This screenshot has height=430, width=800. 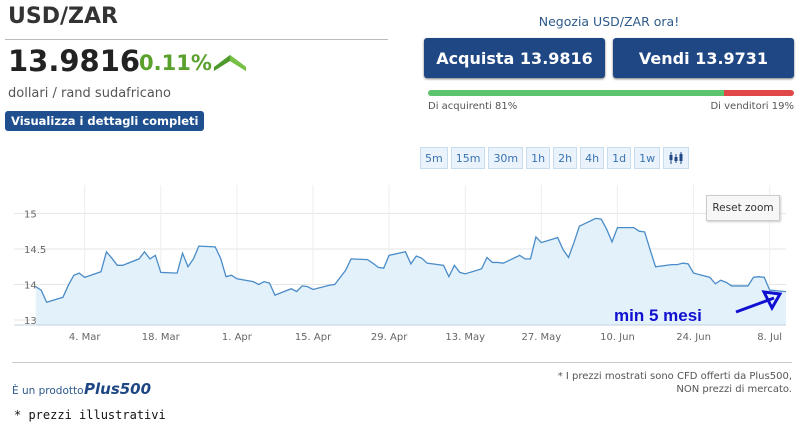 I want to click on timeframe-5m: 5m, so click(x=434, y=158).